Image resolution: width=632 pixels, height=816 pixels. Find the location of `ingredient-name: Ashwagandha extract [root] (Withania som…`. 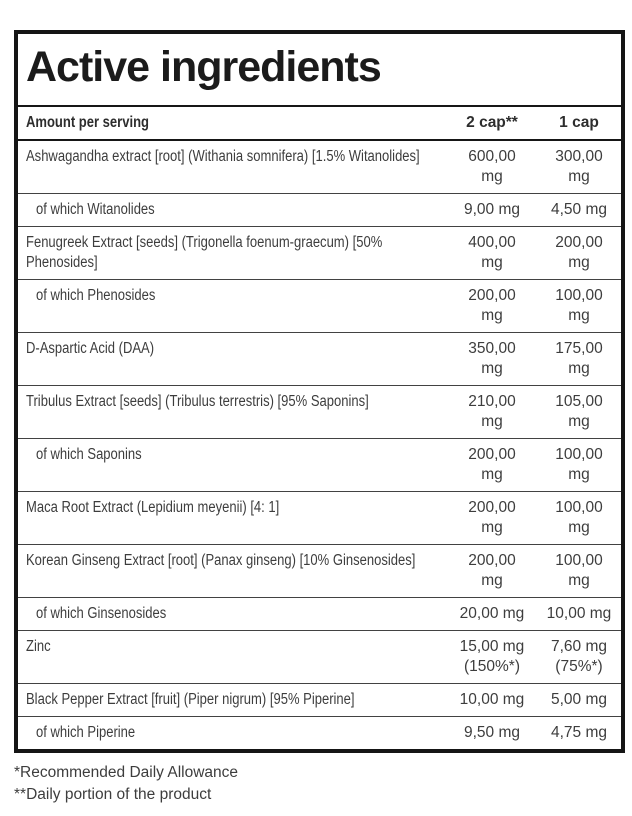

ingredient-name: Ashwagandha extract [root] (Withania som… is located at coordinates (223, 157).